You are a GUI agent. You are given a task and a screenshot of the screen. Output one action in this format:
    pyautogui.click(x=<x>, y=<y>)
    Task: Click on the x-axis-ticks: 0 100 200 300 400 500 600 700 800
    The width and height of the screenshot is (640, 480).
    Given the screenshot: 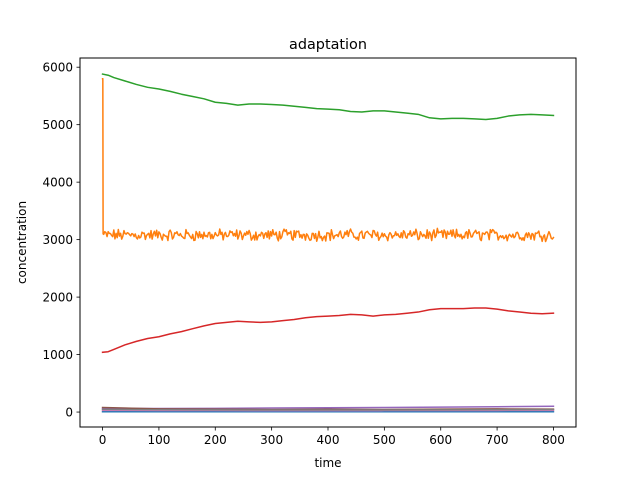 What is the action you would take?
    pyautogui.click(x=332, y=437)
    